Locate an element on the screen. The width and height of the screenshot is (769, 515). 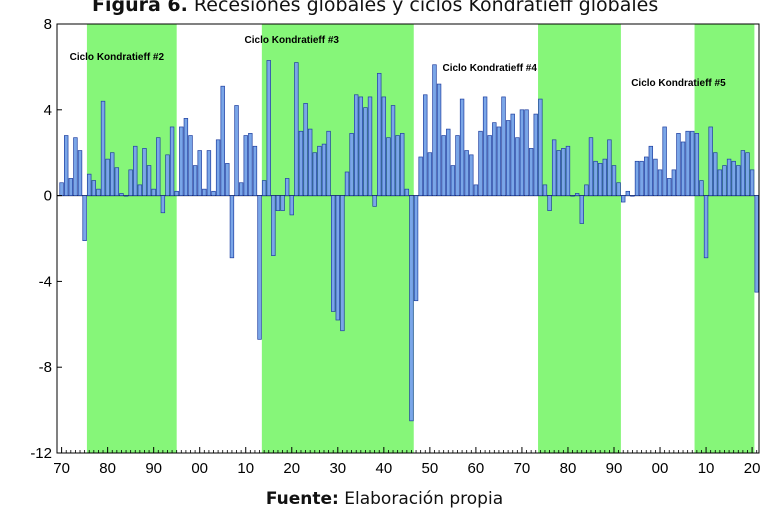
cycle-label: Ciclo Kondratieff #4 is located at coordinates (489, 68).